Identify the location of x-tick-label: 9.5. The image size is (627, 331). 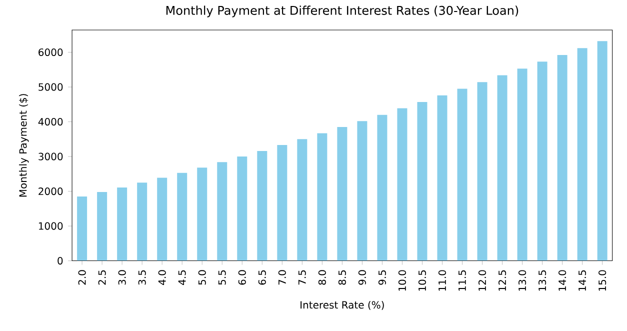
(382, 277).